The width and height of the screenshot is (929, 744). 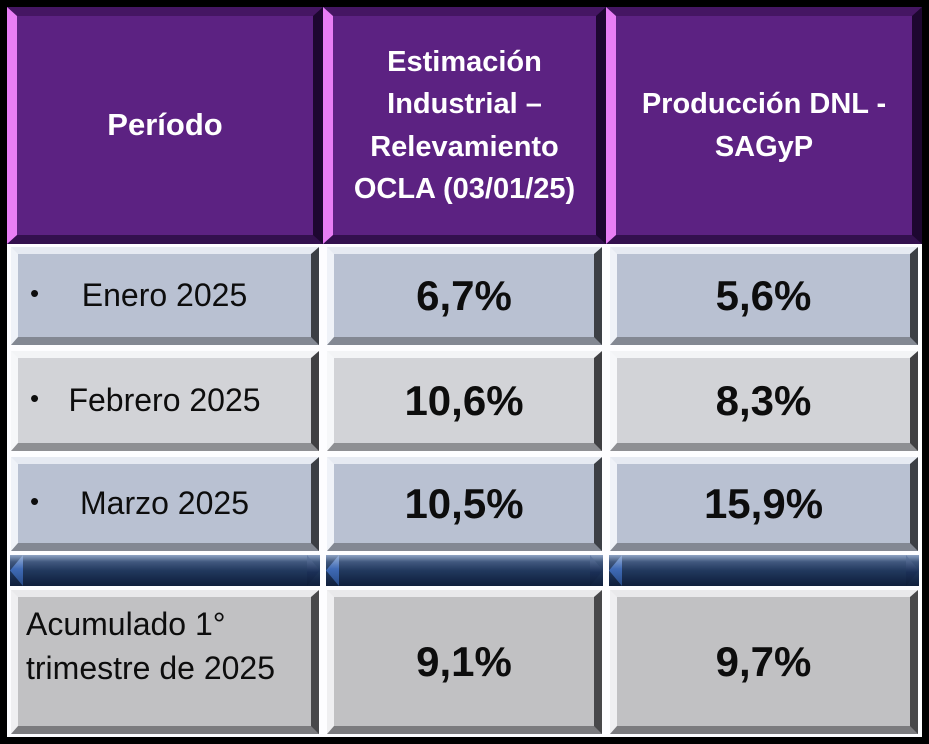 I want to click on value-text: 10,5%, so click(x=464, y=503).